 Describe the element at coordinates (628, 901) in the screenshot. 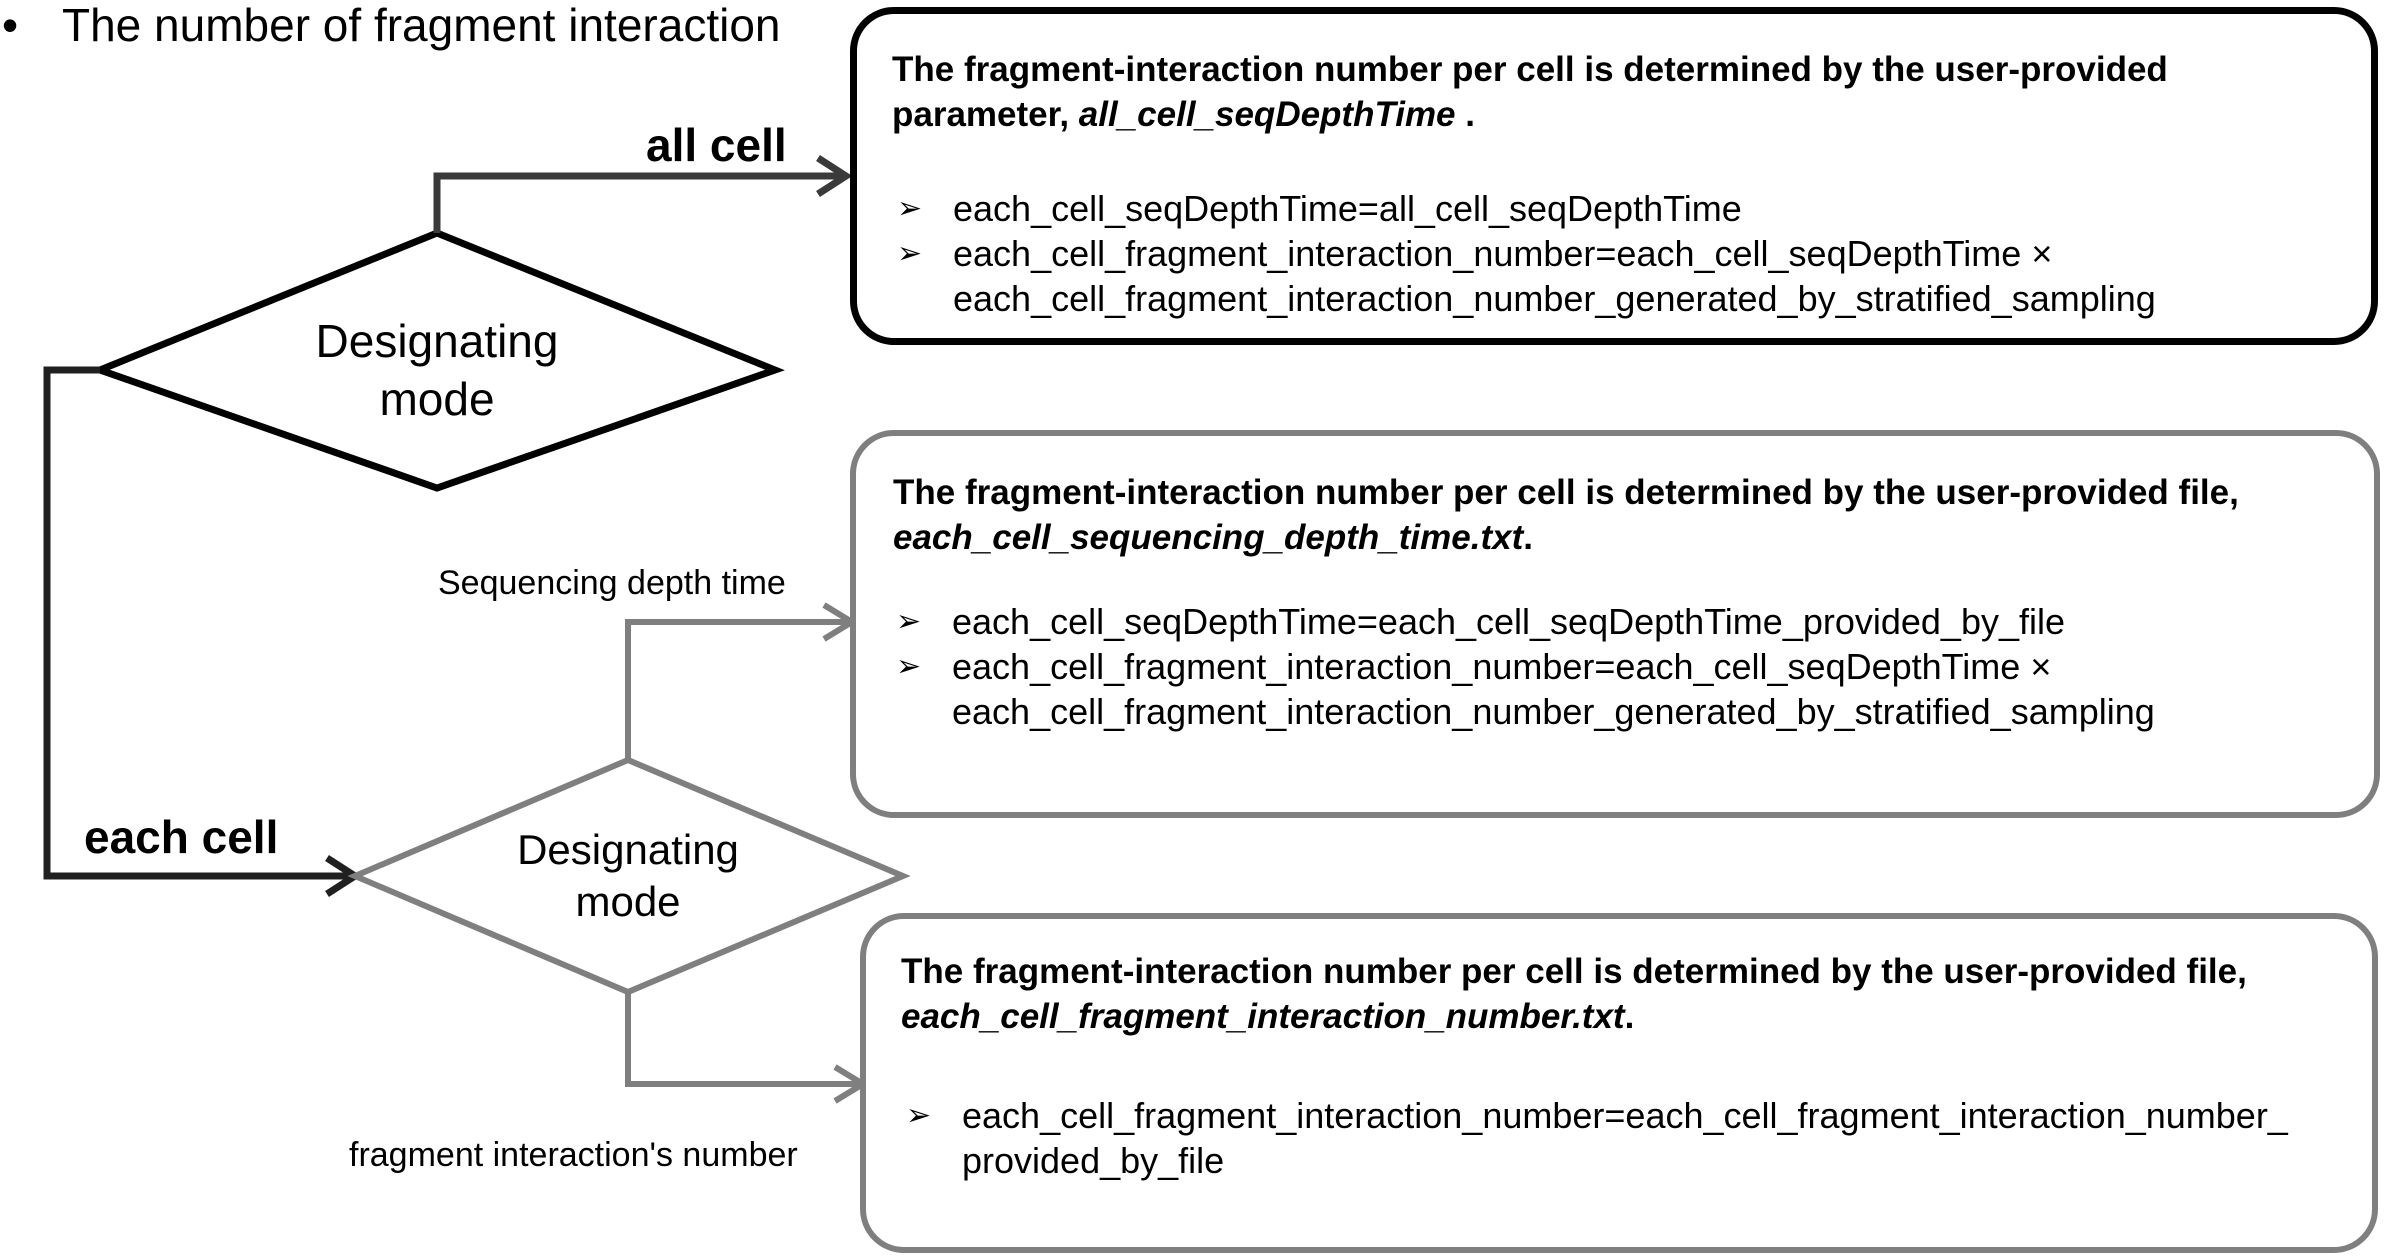

I see `decision-bottom-line2: mode` at that location.